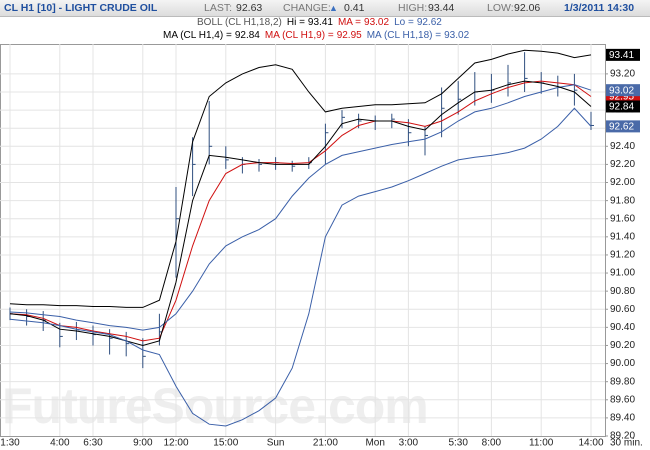  Describe the element at coordinates (622, 182) in the screenshot. I see `y-tick-label: 92.00` at that location.